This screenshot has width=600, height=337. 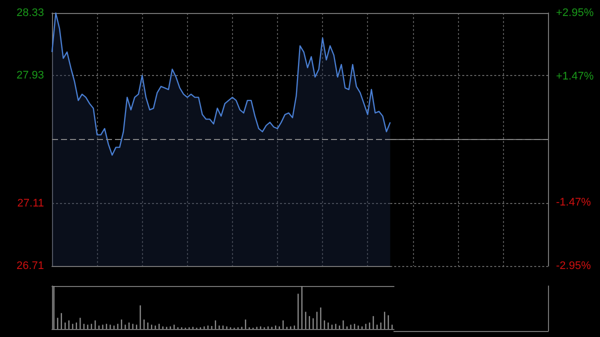 What do you see at coordinates (575, 76) in the screenshot?
I see `y2-tick-label: +1.47%` at bounding box center [575, 76].